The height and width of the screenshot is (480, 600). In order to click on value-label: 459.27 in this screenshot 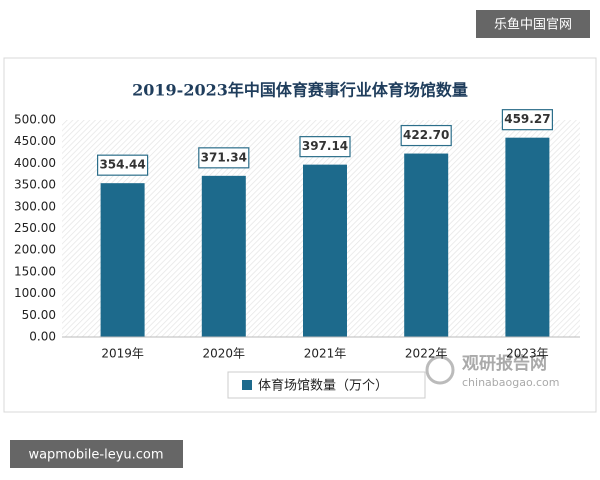, I will do `click(527, 119)`.